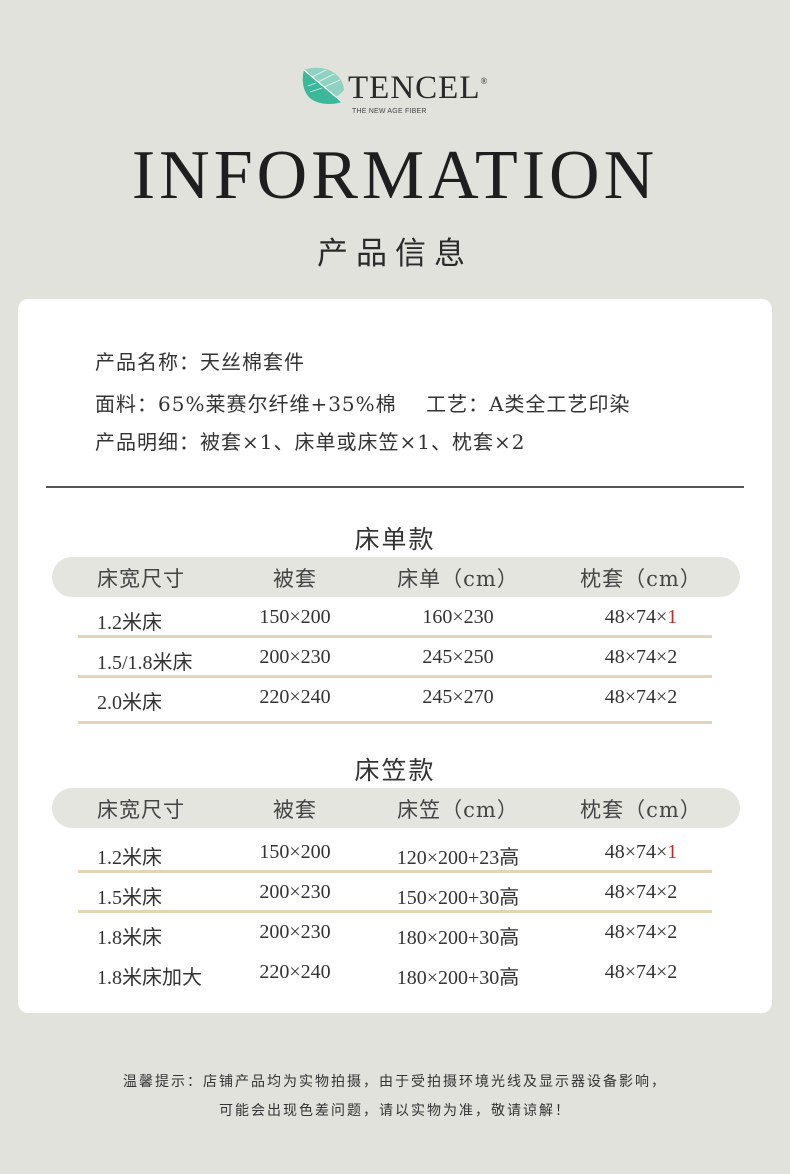 This screenshot has height=1174, width=790. I want to click on table-header-cell: 床笠（cm）, so click(458, 810).